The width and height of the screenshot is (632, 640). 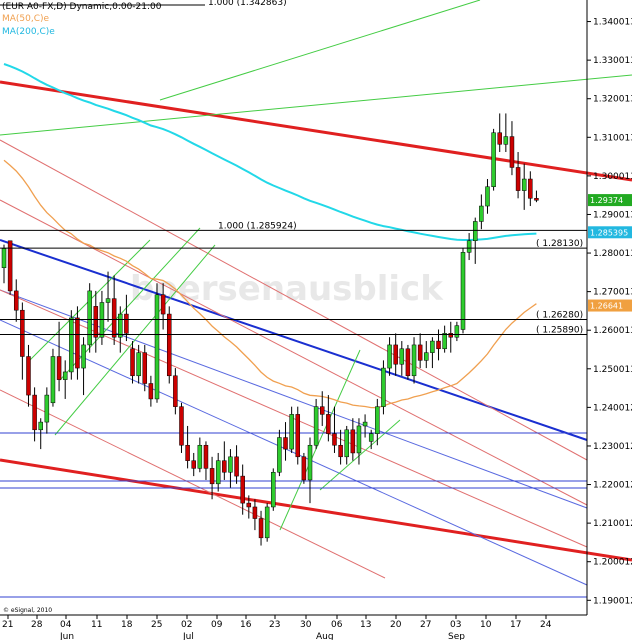 What do you see at coordinates (26, 19) in the screenshot?
I see `ma50-label: MA(50,C)e` at bounding box center [26, 19].